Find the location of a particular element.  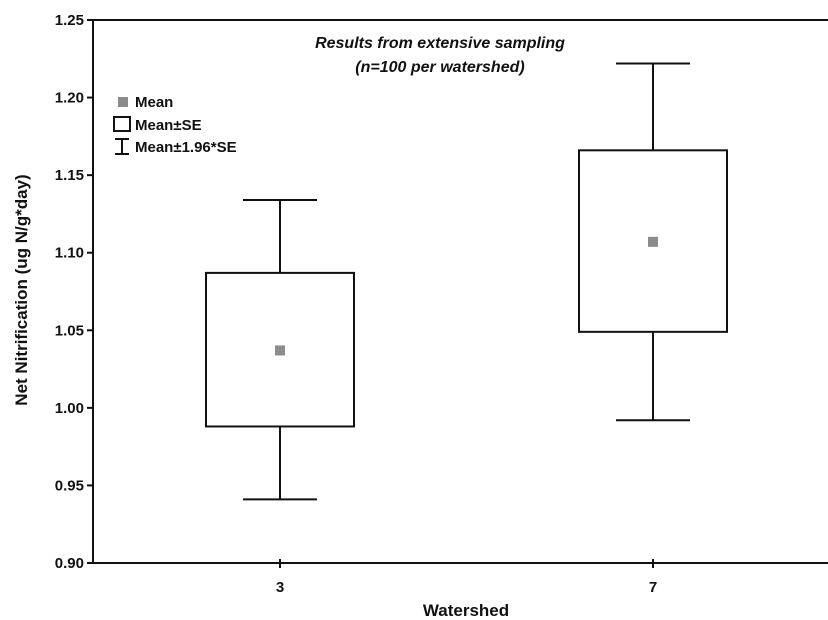

legend-label-mean-ci: Mean±1.96*SE is located at coordinates (186, 147).